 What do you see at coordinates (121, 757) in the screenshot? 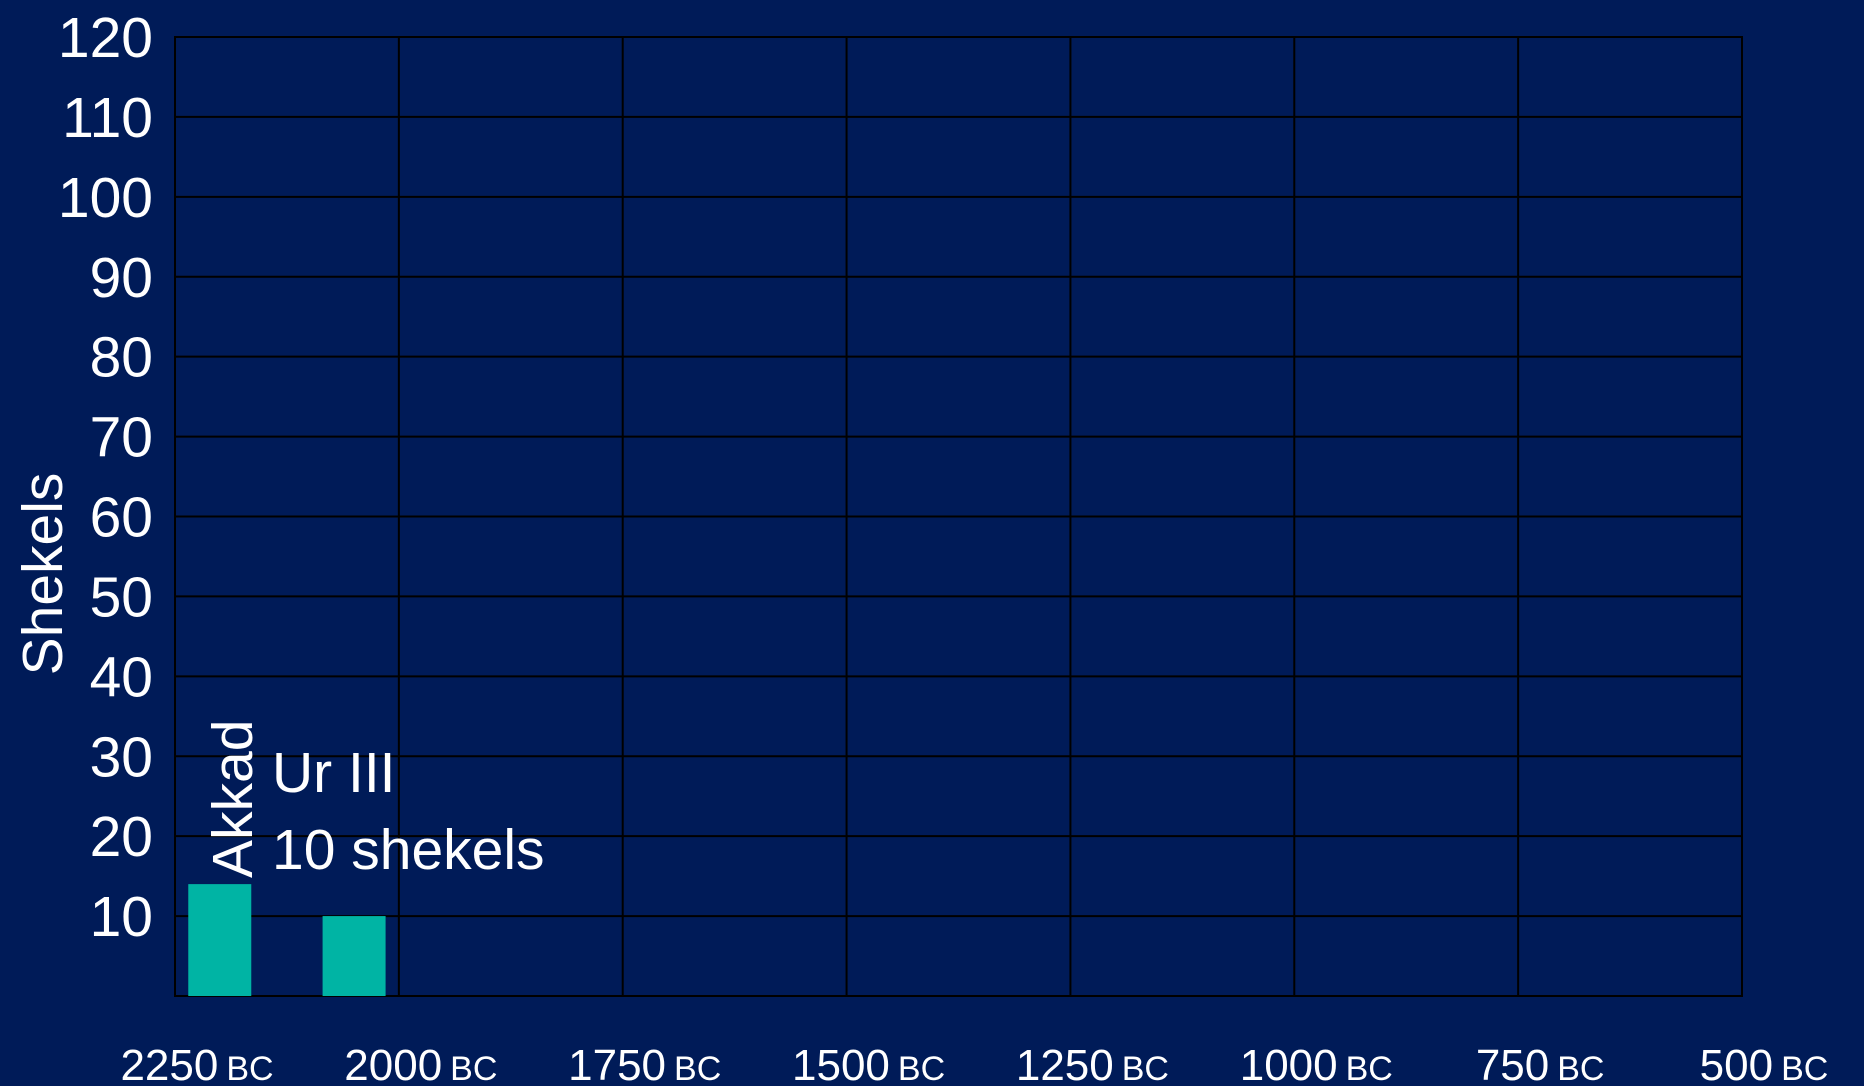
I see `y-tick-label: 30` at bounding box center [121, 757].